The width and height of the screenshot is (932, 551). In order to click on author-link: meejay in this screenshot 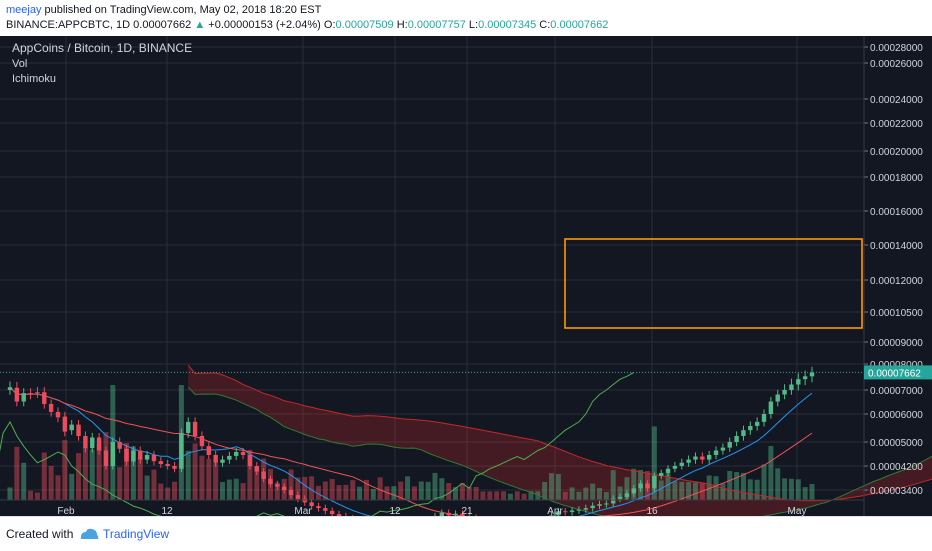, I will do `click(24, 10)`.